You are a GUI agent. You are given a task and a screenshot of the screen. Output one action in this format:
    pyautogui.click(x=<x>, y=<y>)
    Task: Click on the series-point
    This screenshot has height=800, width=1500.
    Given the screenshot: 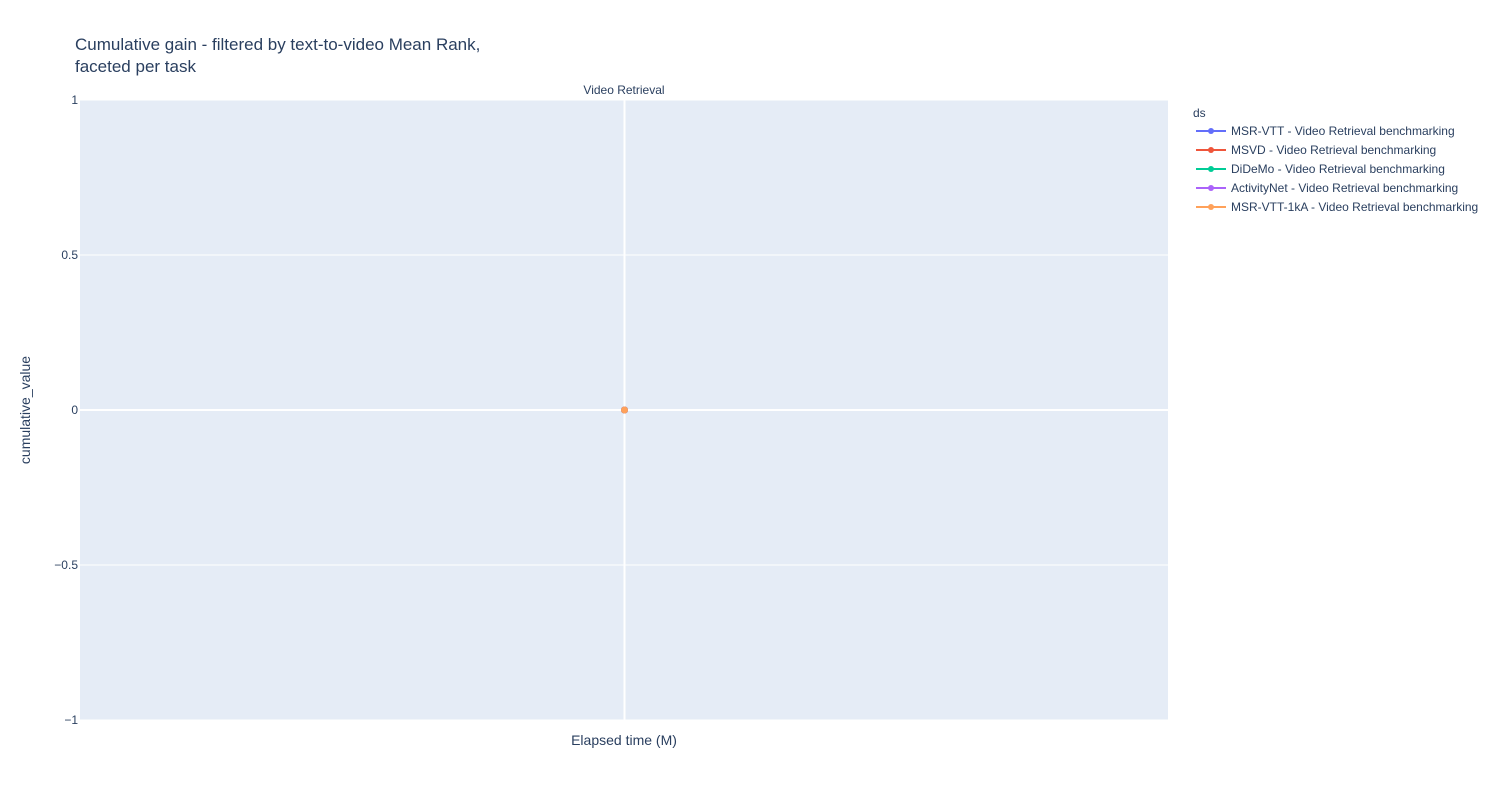 What is the action you would take?
    pyautogui.click(x=624, y=410)
    